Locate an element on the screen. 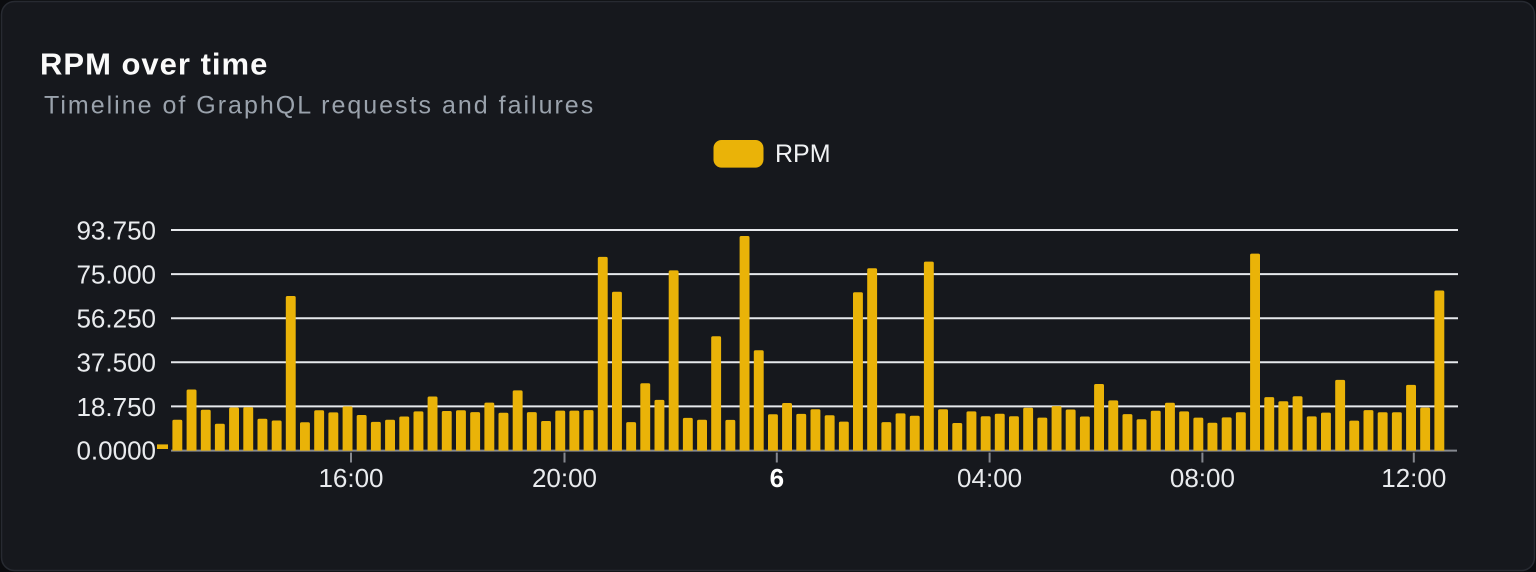  svg-text: 20:00 is located at coordinates (564, 478).